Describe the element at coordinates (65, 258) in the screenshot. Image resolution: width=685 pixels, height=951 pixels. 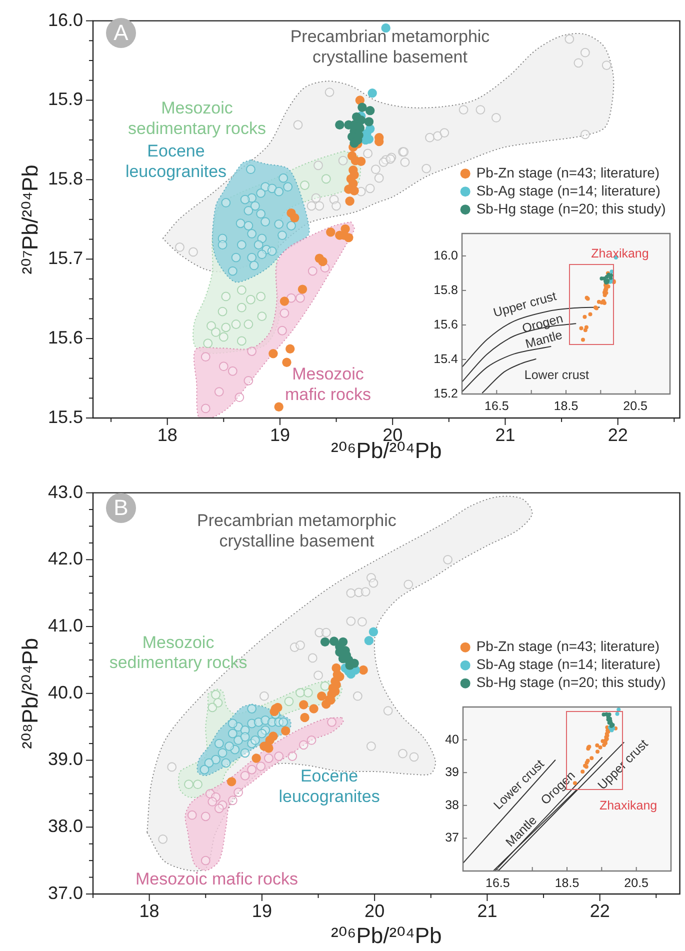
I see `y-tick-label: 15.7` at that location.